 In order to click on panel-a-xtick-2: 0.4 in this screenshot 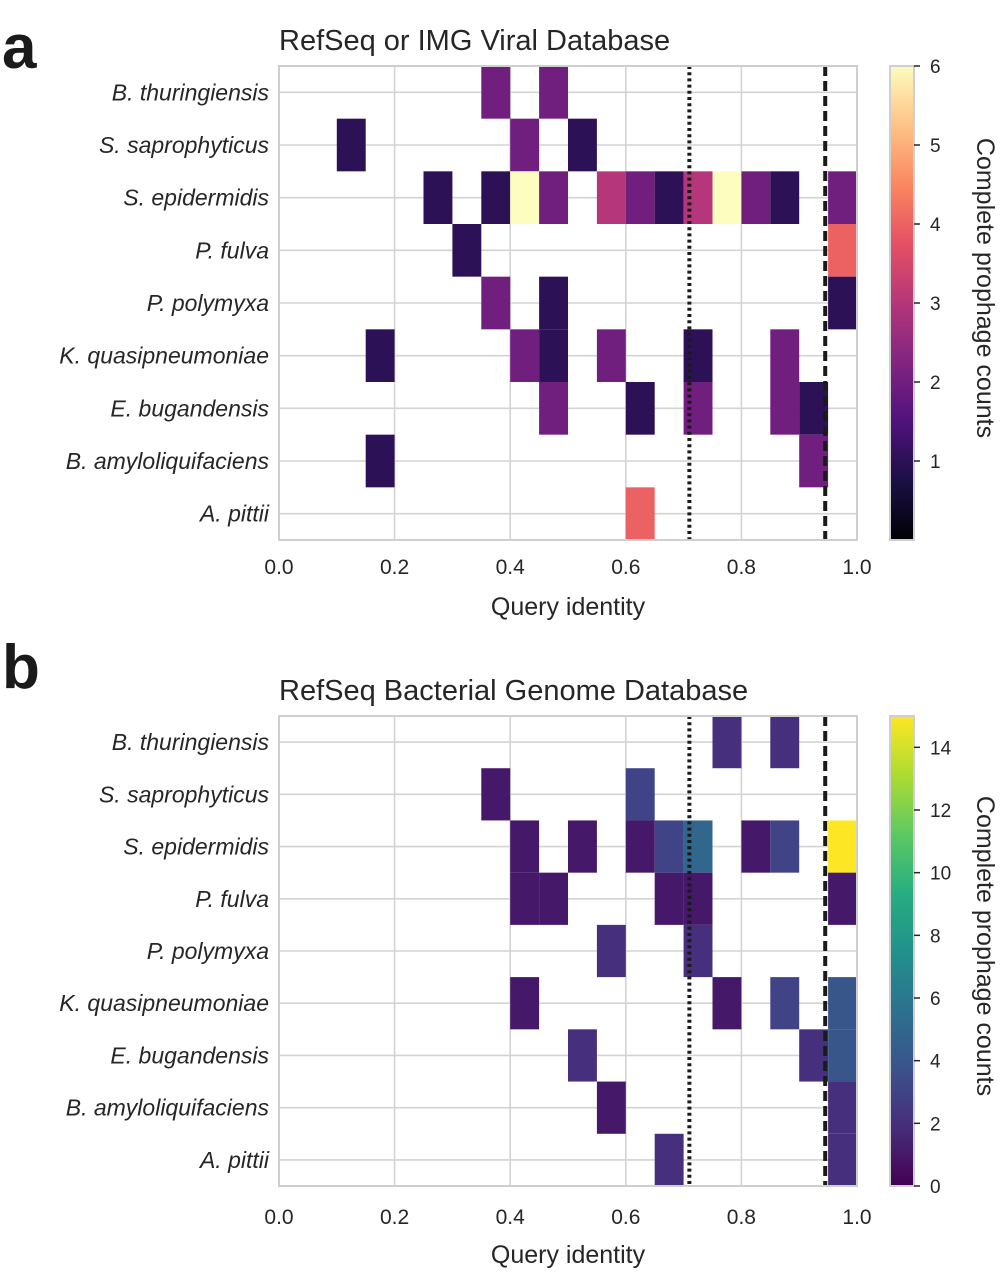, I will do `click(511, 567)`.